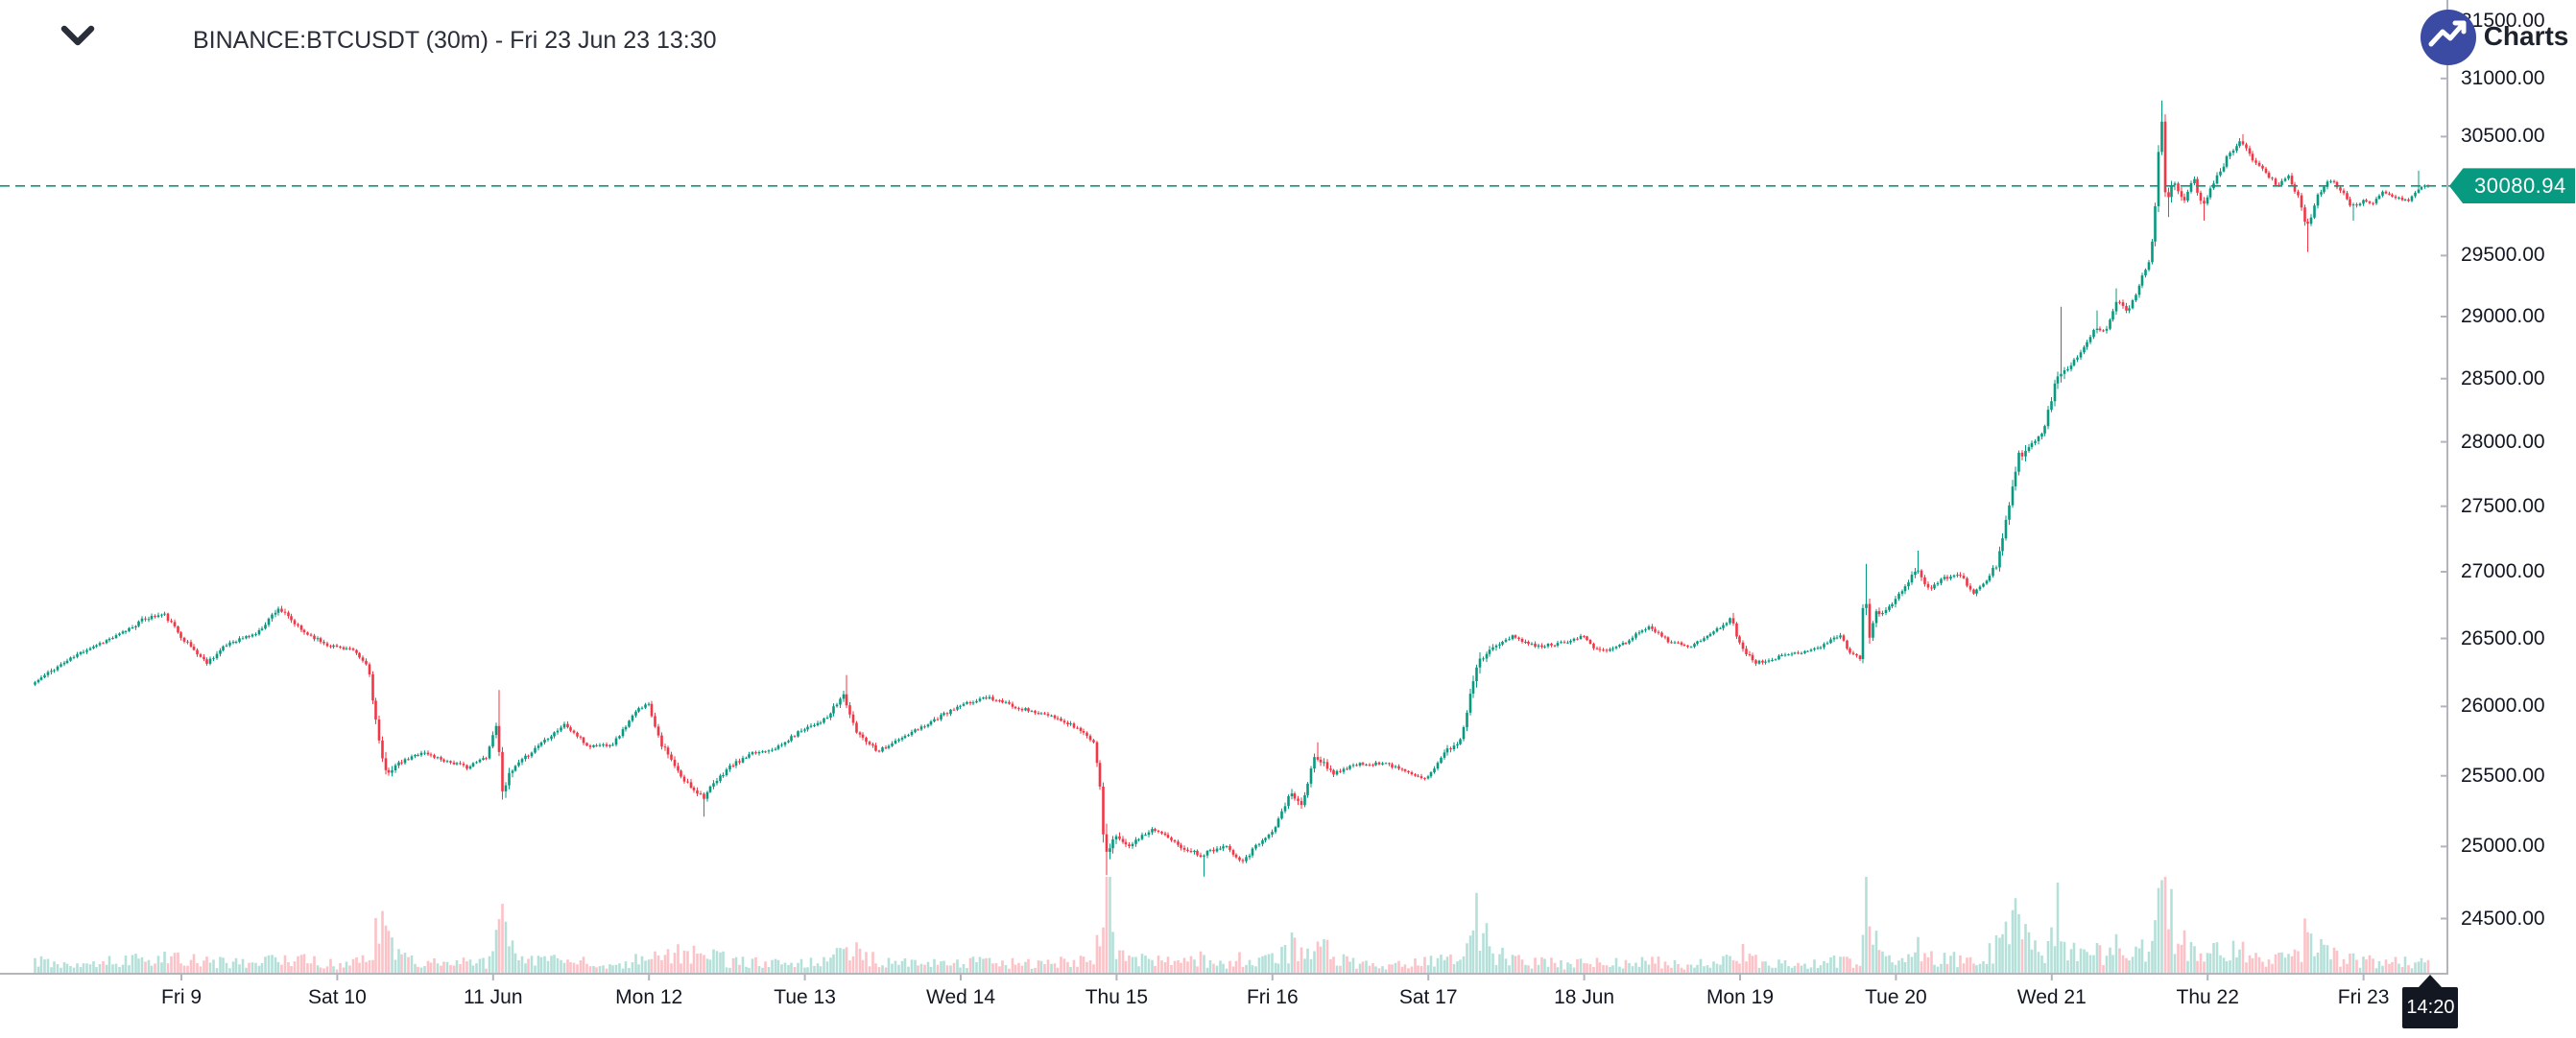 This screenshot has width=2576, height=1038. I want to click on time-tick-label: Tue 13, so click(805, 997).